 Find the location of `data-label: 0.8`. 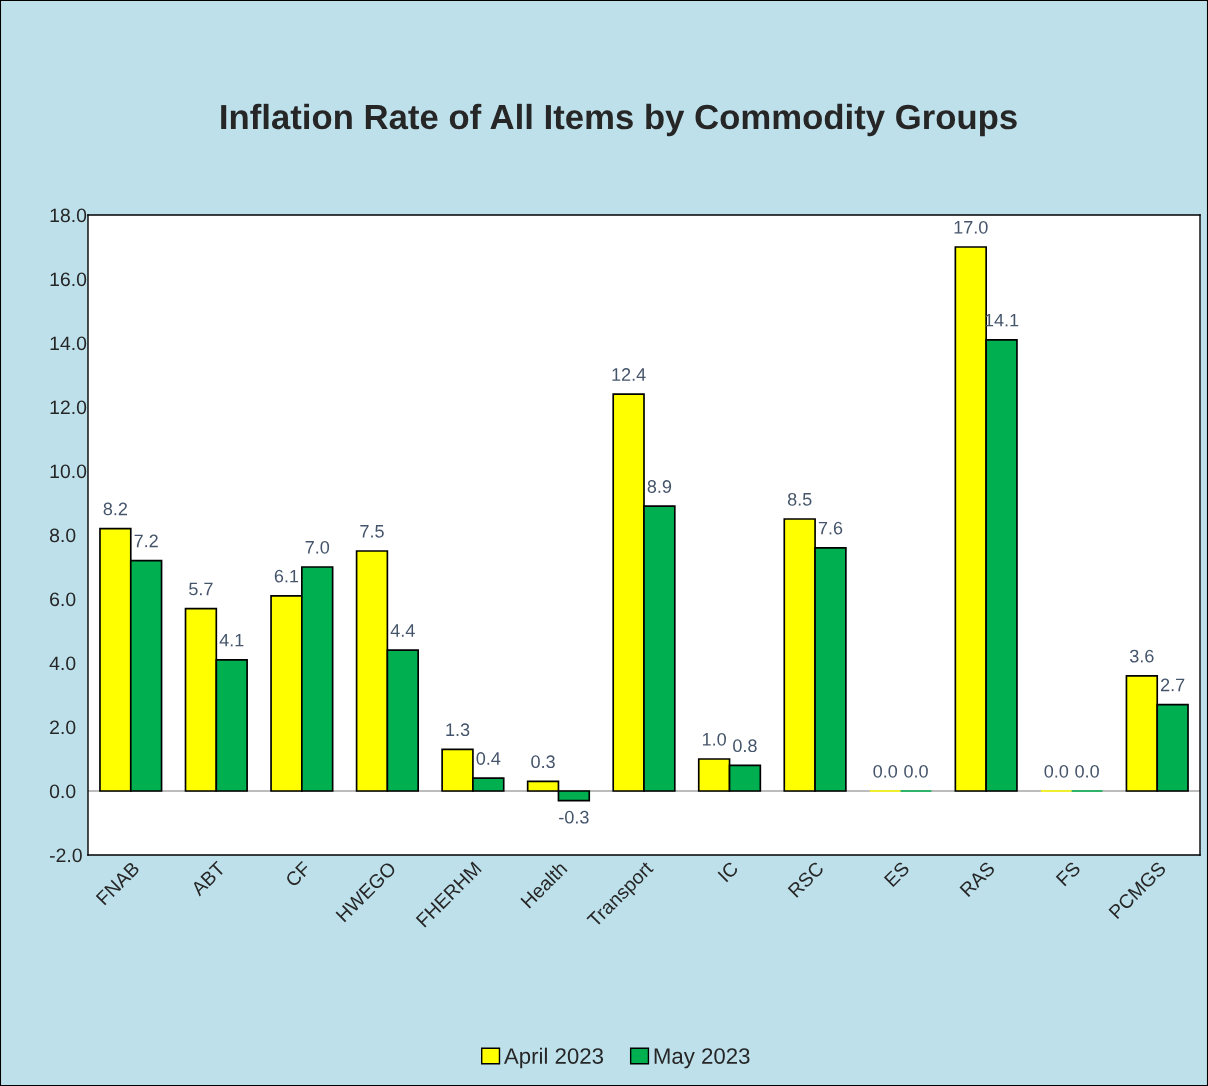

data-label: 0.8 is located at coordinates (745, 746).